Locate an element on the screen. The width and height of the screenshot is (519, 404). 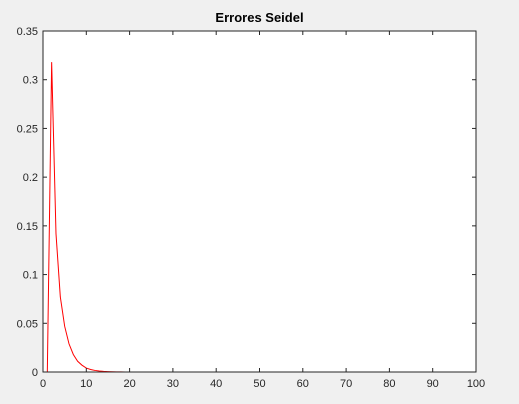
y-tick-label: 0.3 is located at coordinates (30, 81).